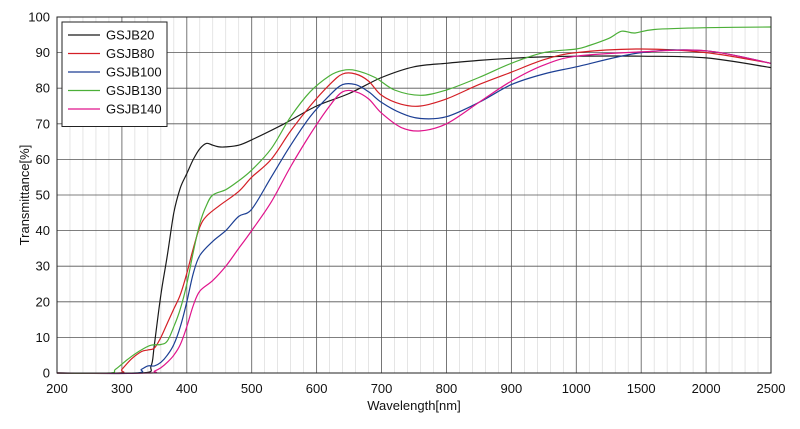  What do you see at coordinates (43, 230) in the screenshot?
I see `y-tick-label: 40` at bounding box center [43, 230].